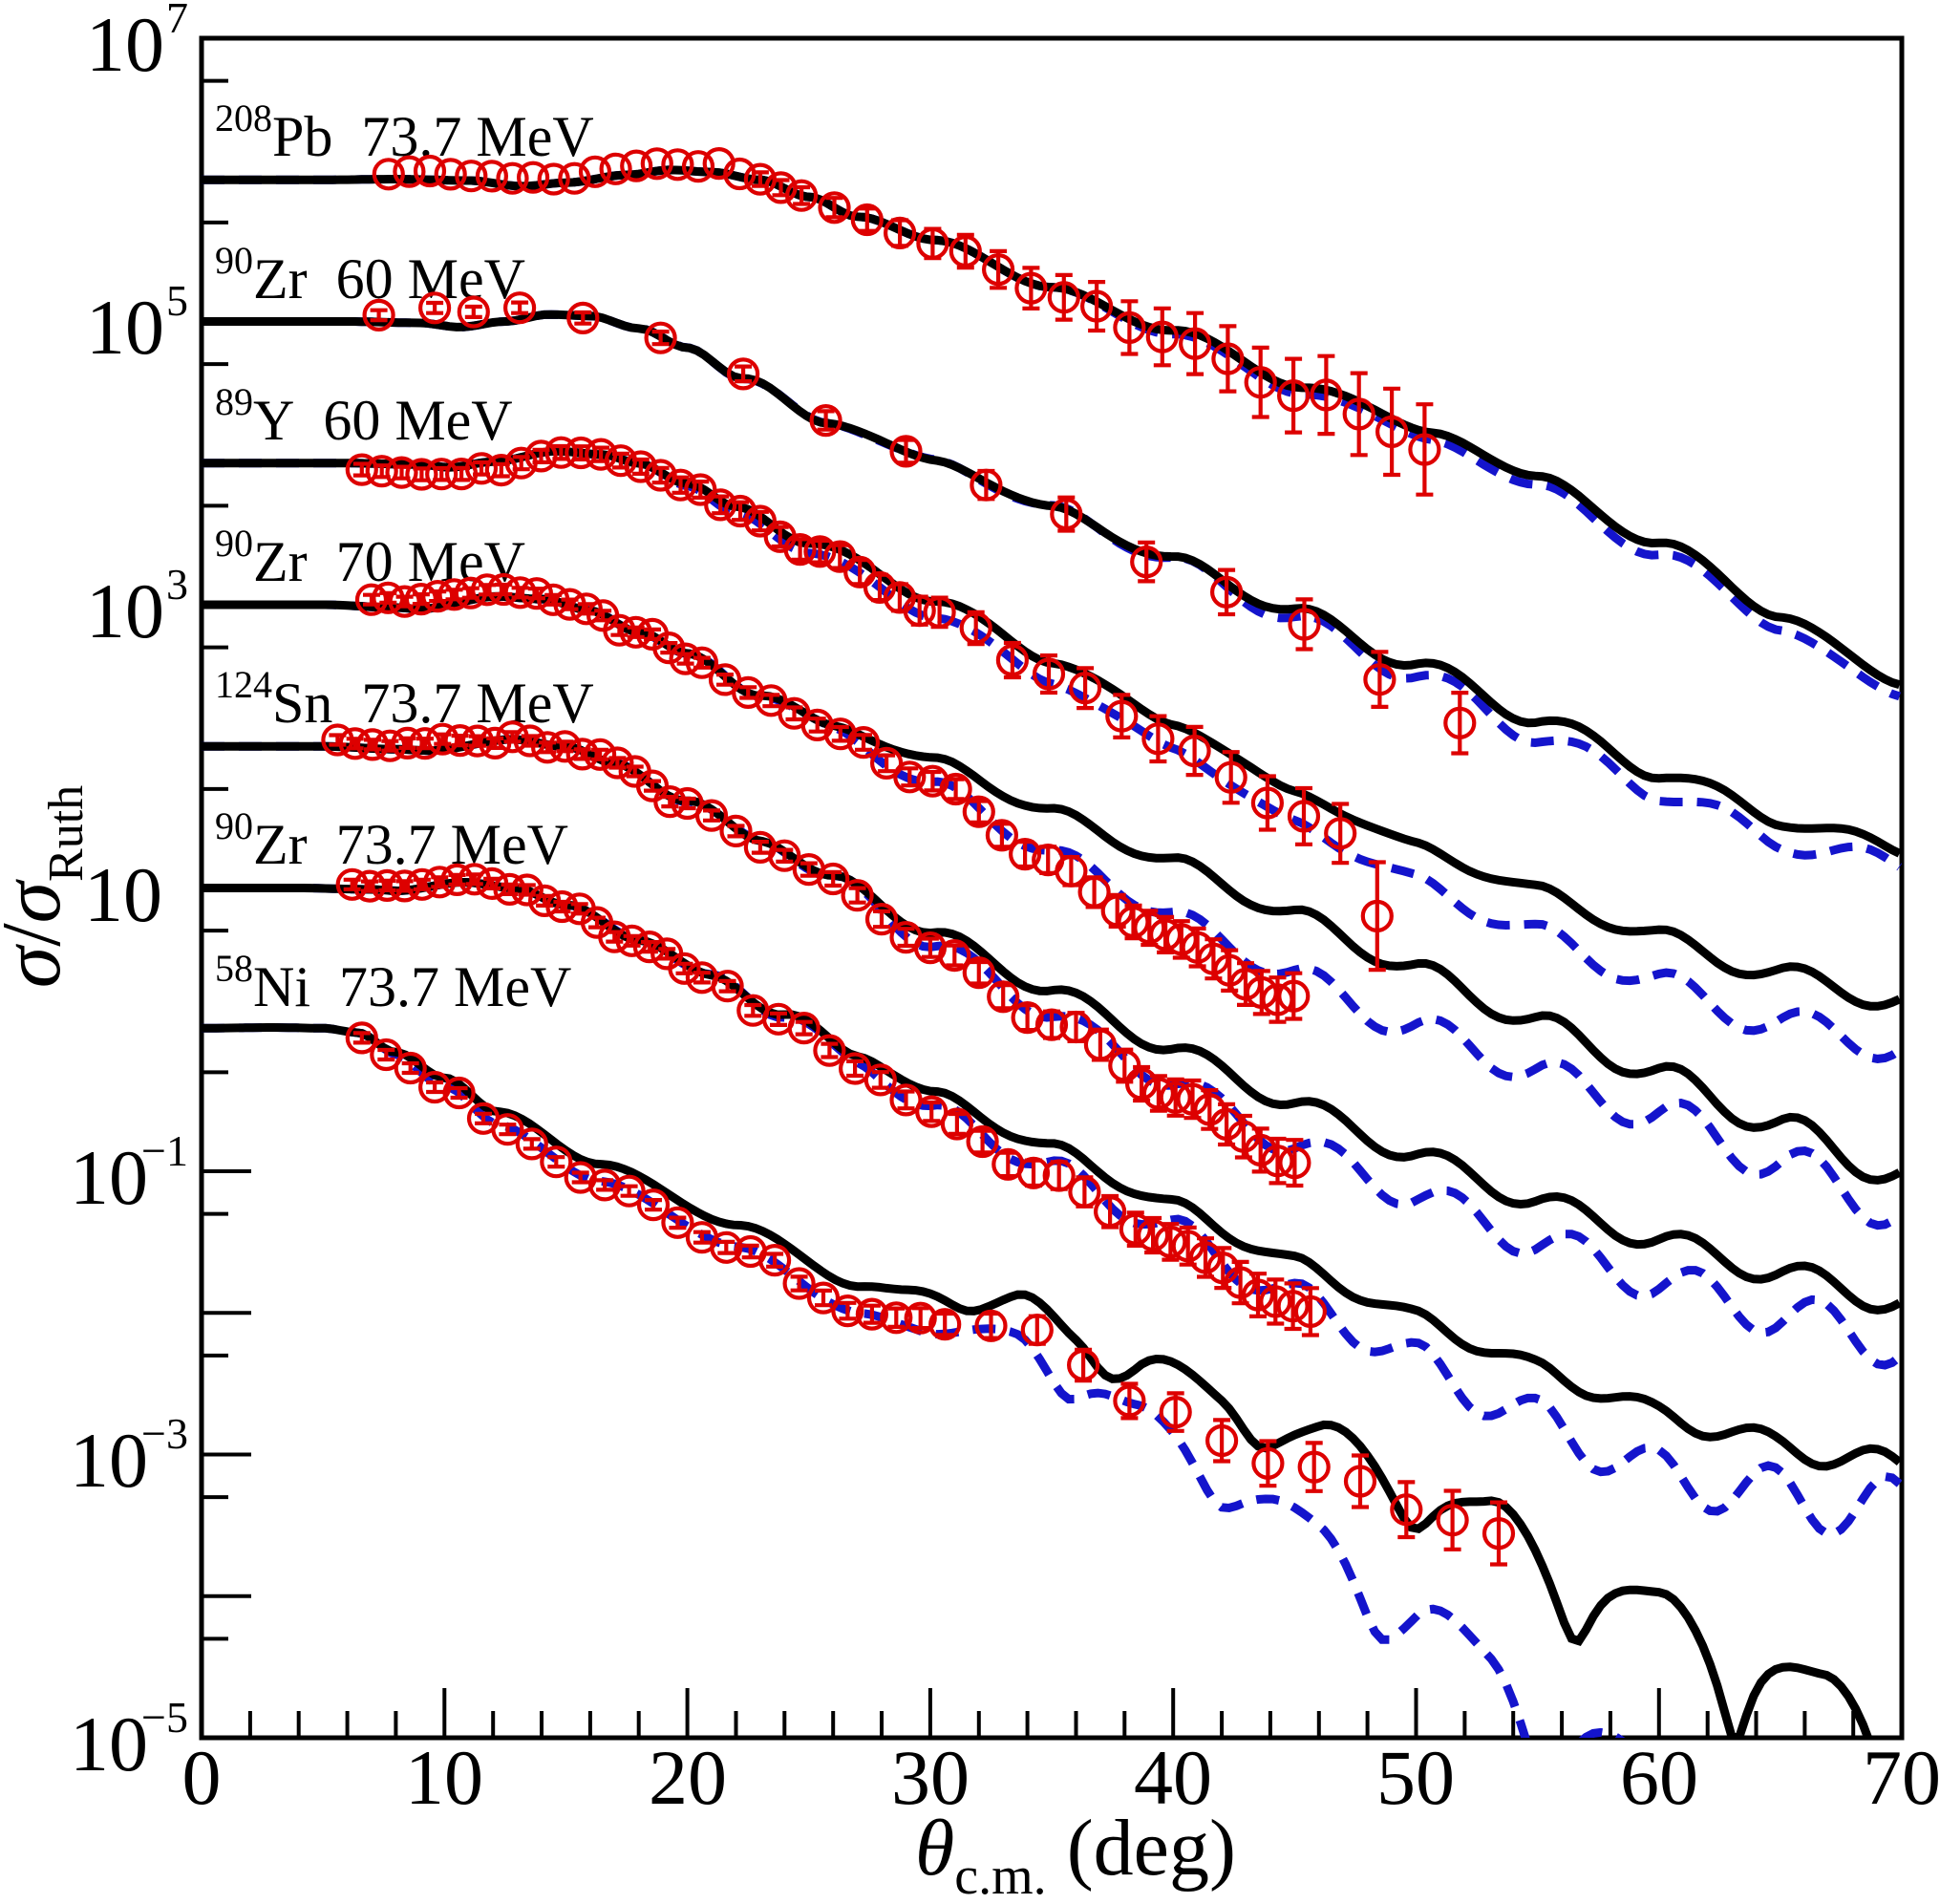 The height and width of the screenshot is (1904, 1940). Describe the element at coordinates (433, 703) in the screenshot. I see `svg-text: Sn 73.7 MeV` at that location.